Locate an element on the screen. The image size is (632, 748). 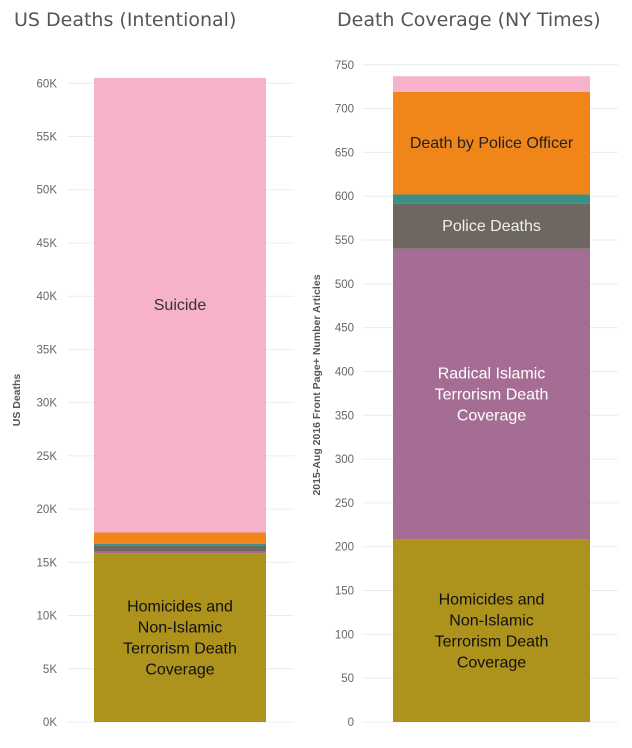
segment-label: Death by Police Officer is located at coordinates (492, 143).